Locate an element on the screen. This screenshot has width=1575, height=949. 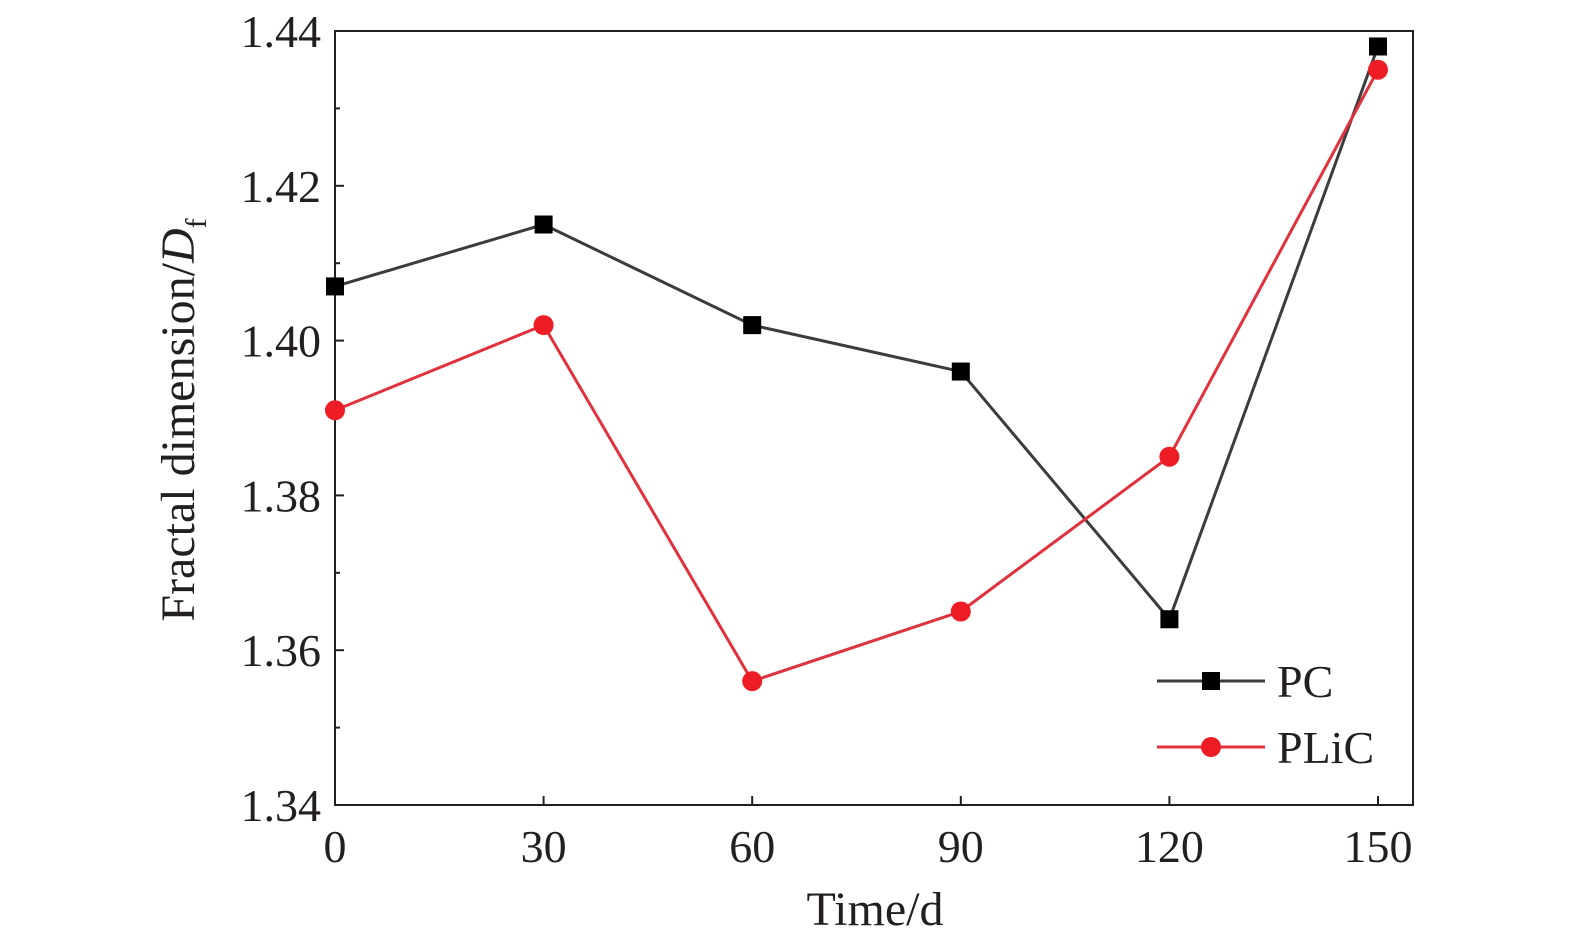
x-tick-label: 30 is located at coordinates (544, 846).